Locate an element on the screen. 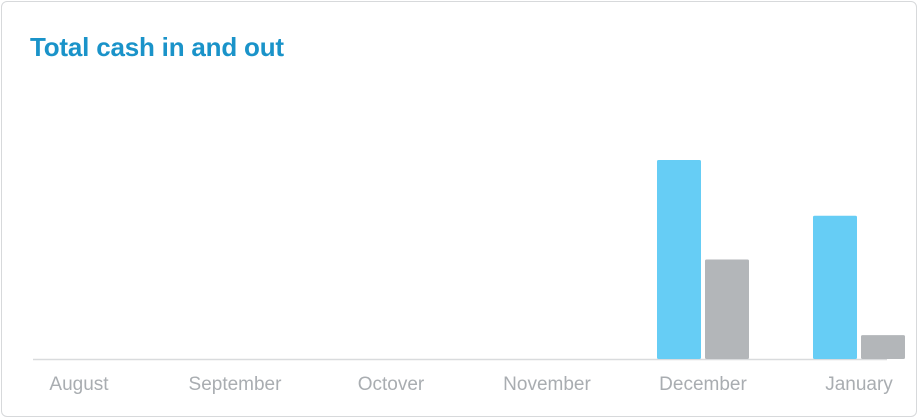 The width and height of the screenshot is (920, 420). x-tick-label: November is located at coordinates (547, 384).